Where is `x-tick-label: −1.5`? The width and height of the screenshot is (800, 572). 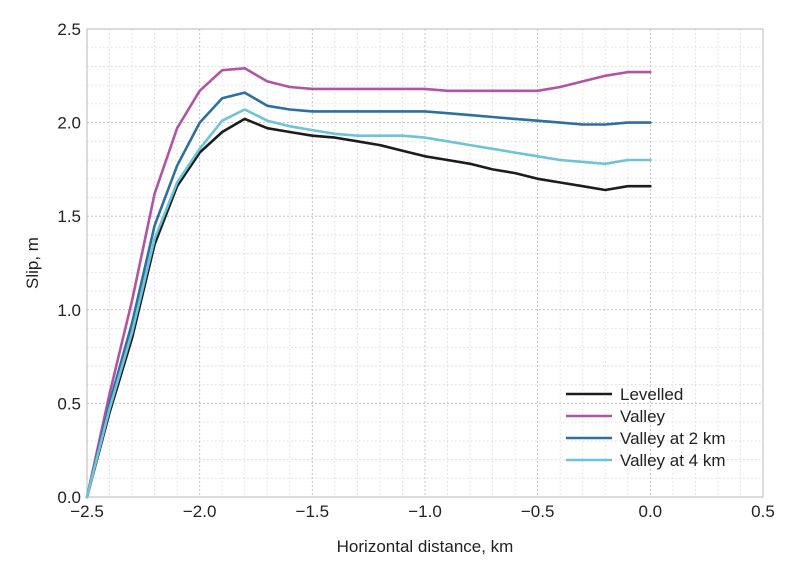
x-tick-label: −1.5 is located at coordinates (313, 511).